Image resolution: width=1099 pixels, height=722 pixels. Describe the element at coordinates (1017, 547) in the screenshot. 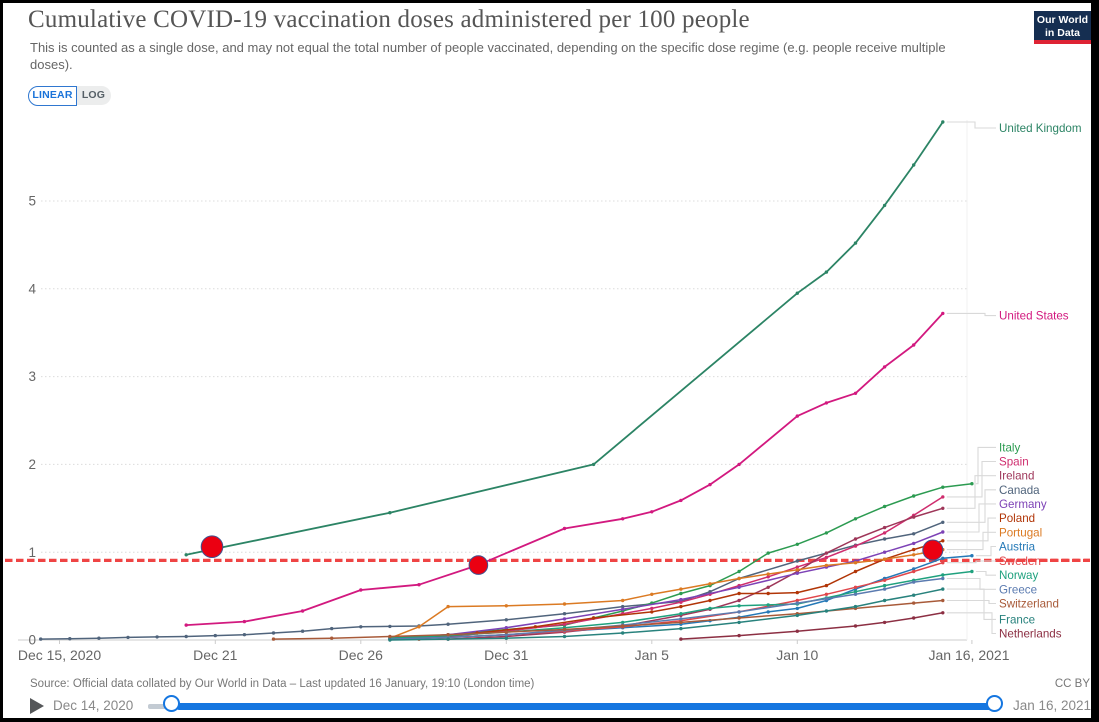

I see `svg-text: Austria` at that location.